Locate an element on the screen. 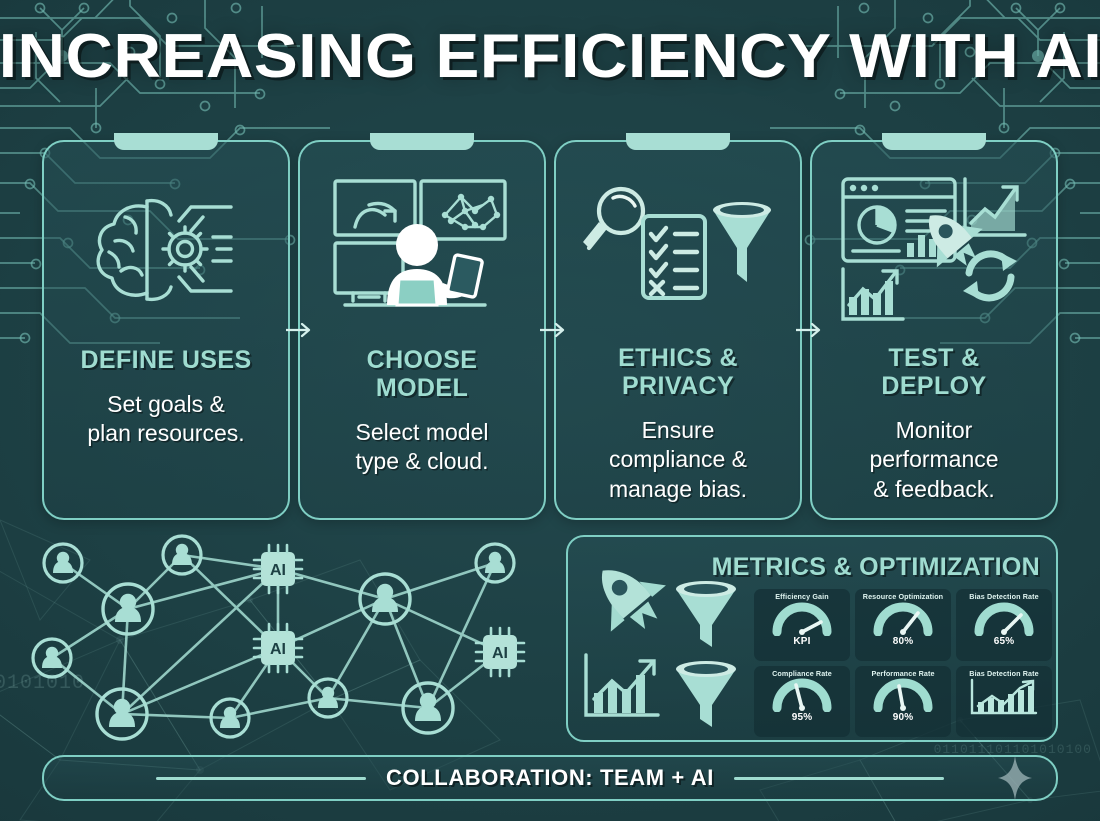 The image size is (1100, 821). metric-label: Compliance Rate is located at coordinates (802, 673).